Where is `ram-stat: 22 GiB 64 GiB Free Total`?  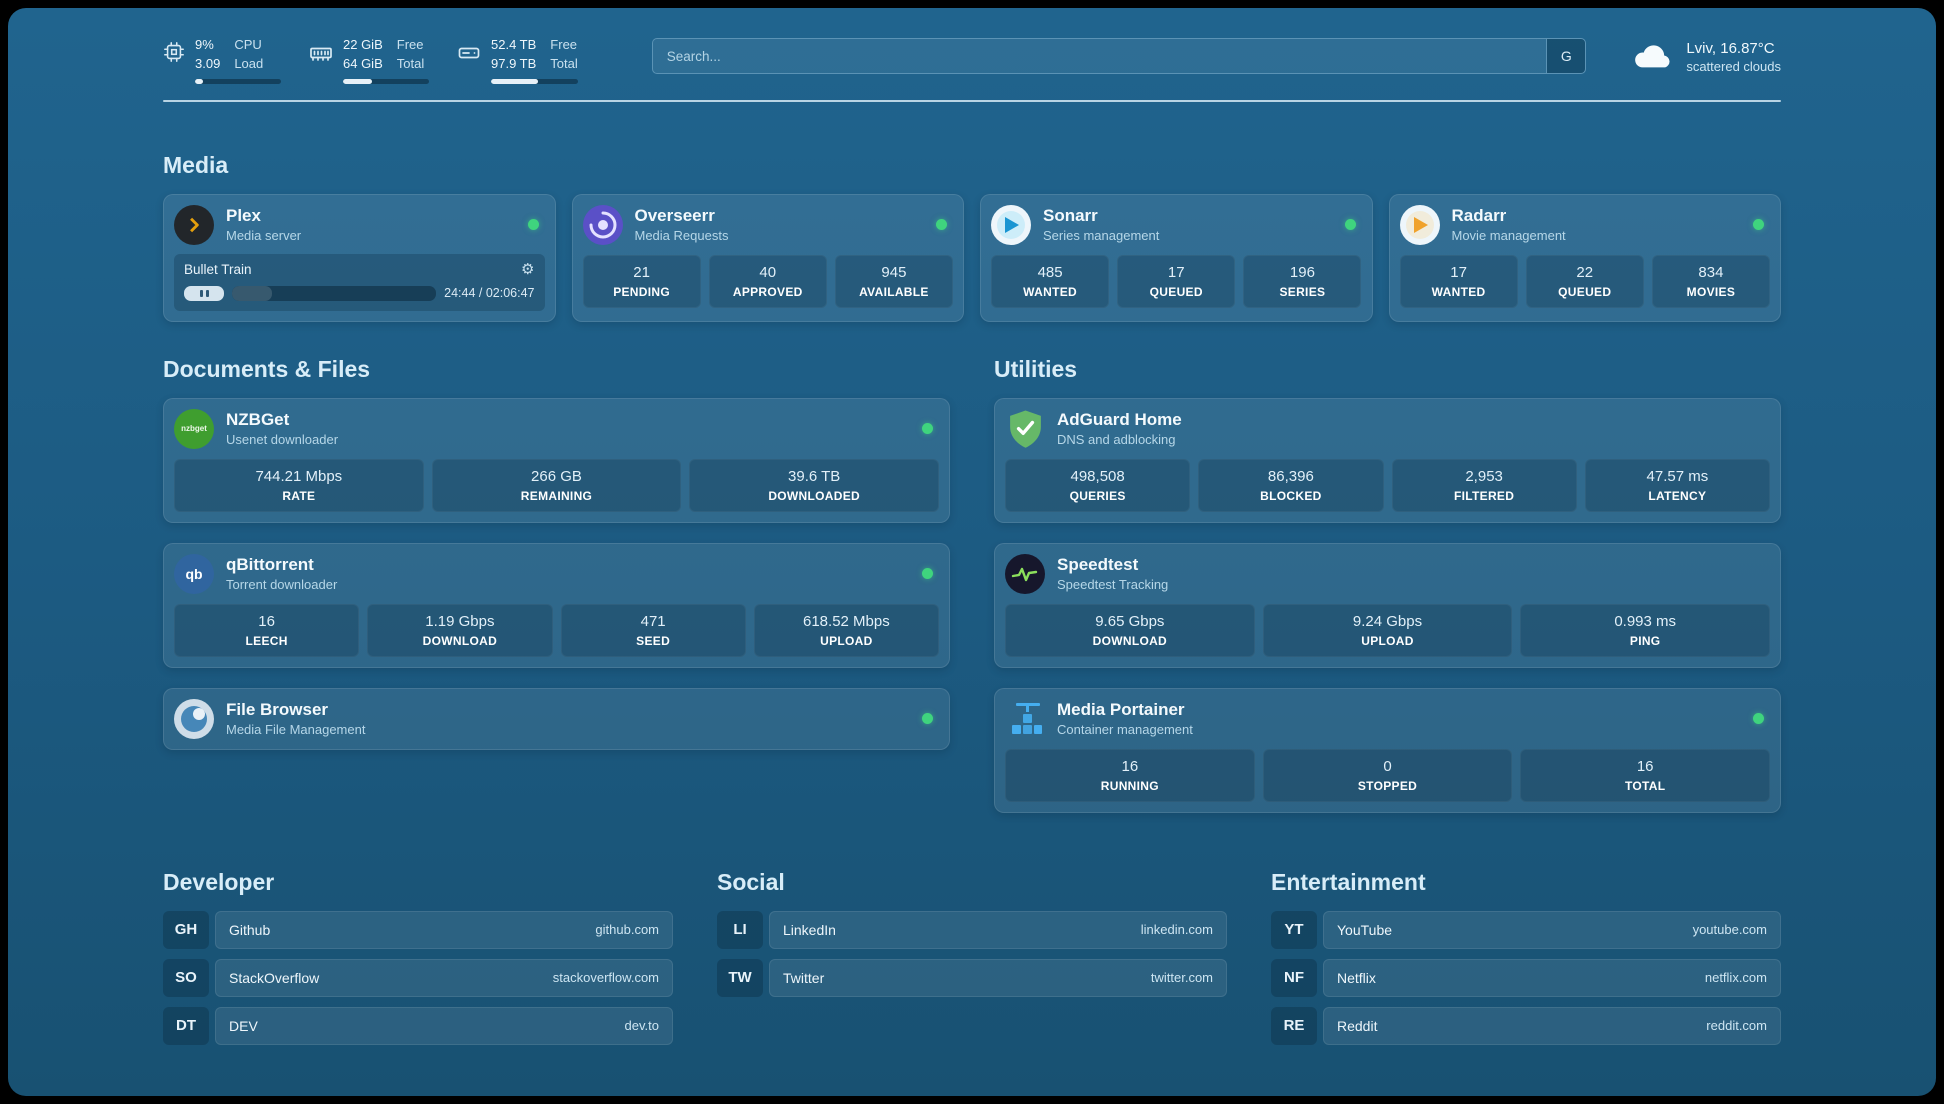
ram-stat: 22 GiB 64 GiB Free Total is located at coordinates (369, 60).